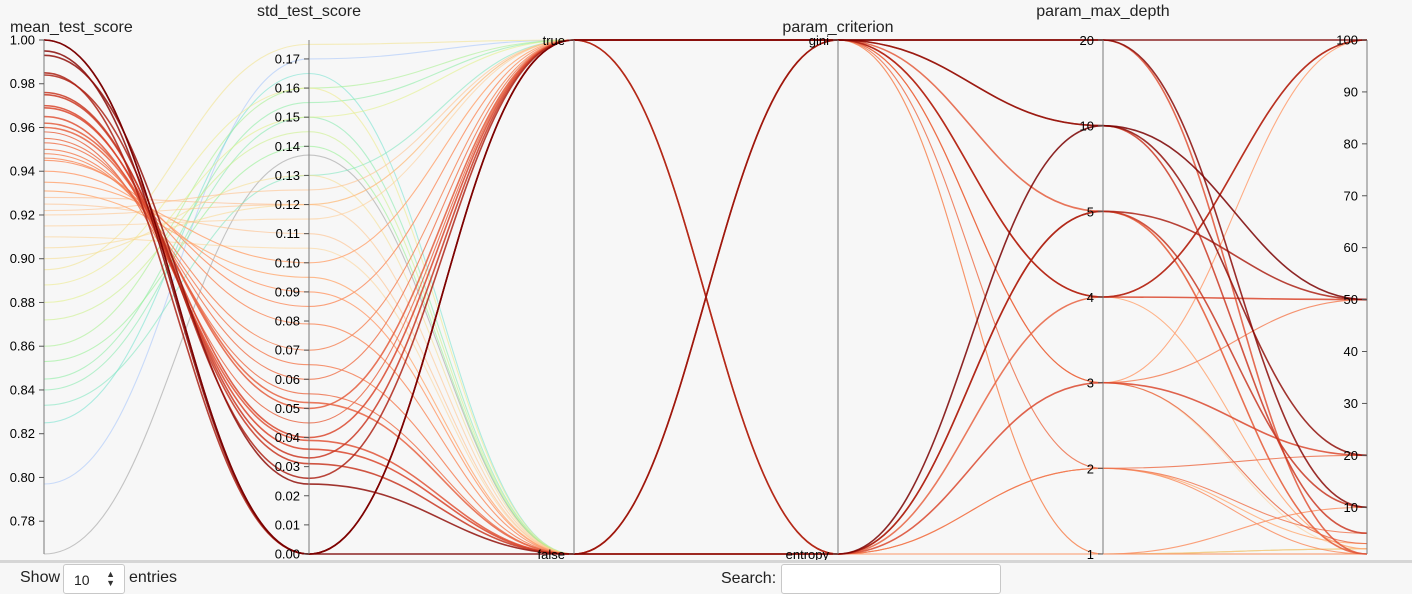 This screenshot has height=594, width=1412. Describe the element at coordinates (1090, 553) in the screenshot. I see `category-label: 1` at that location.